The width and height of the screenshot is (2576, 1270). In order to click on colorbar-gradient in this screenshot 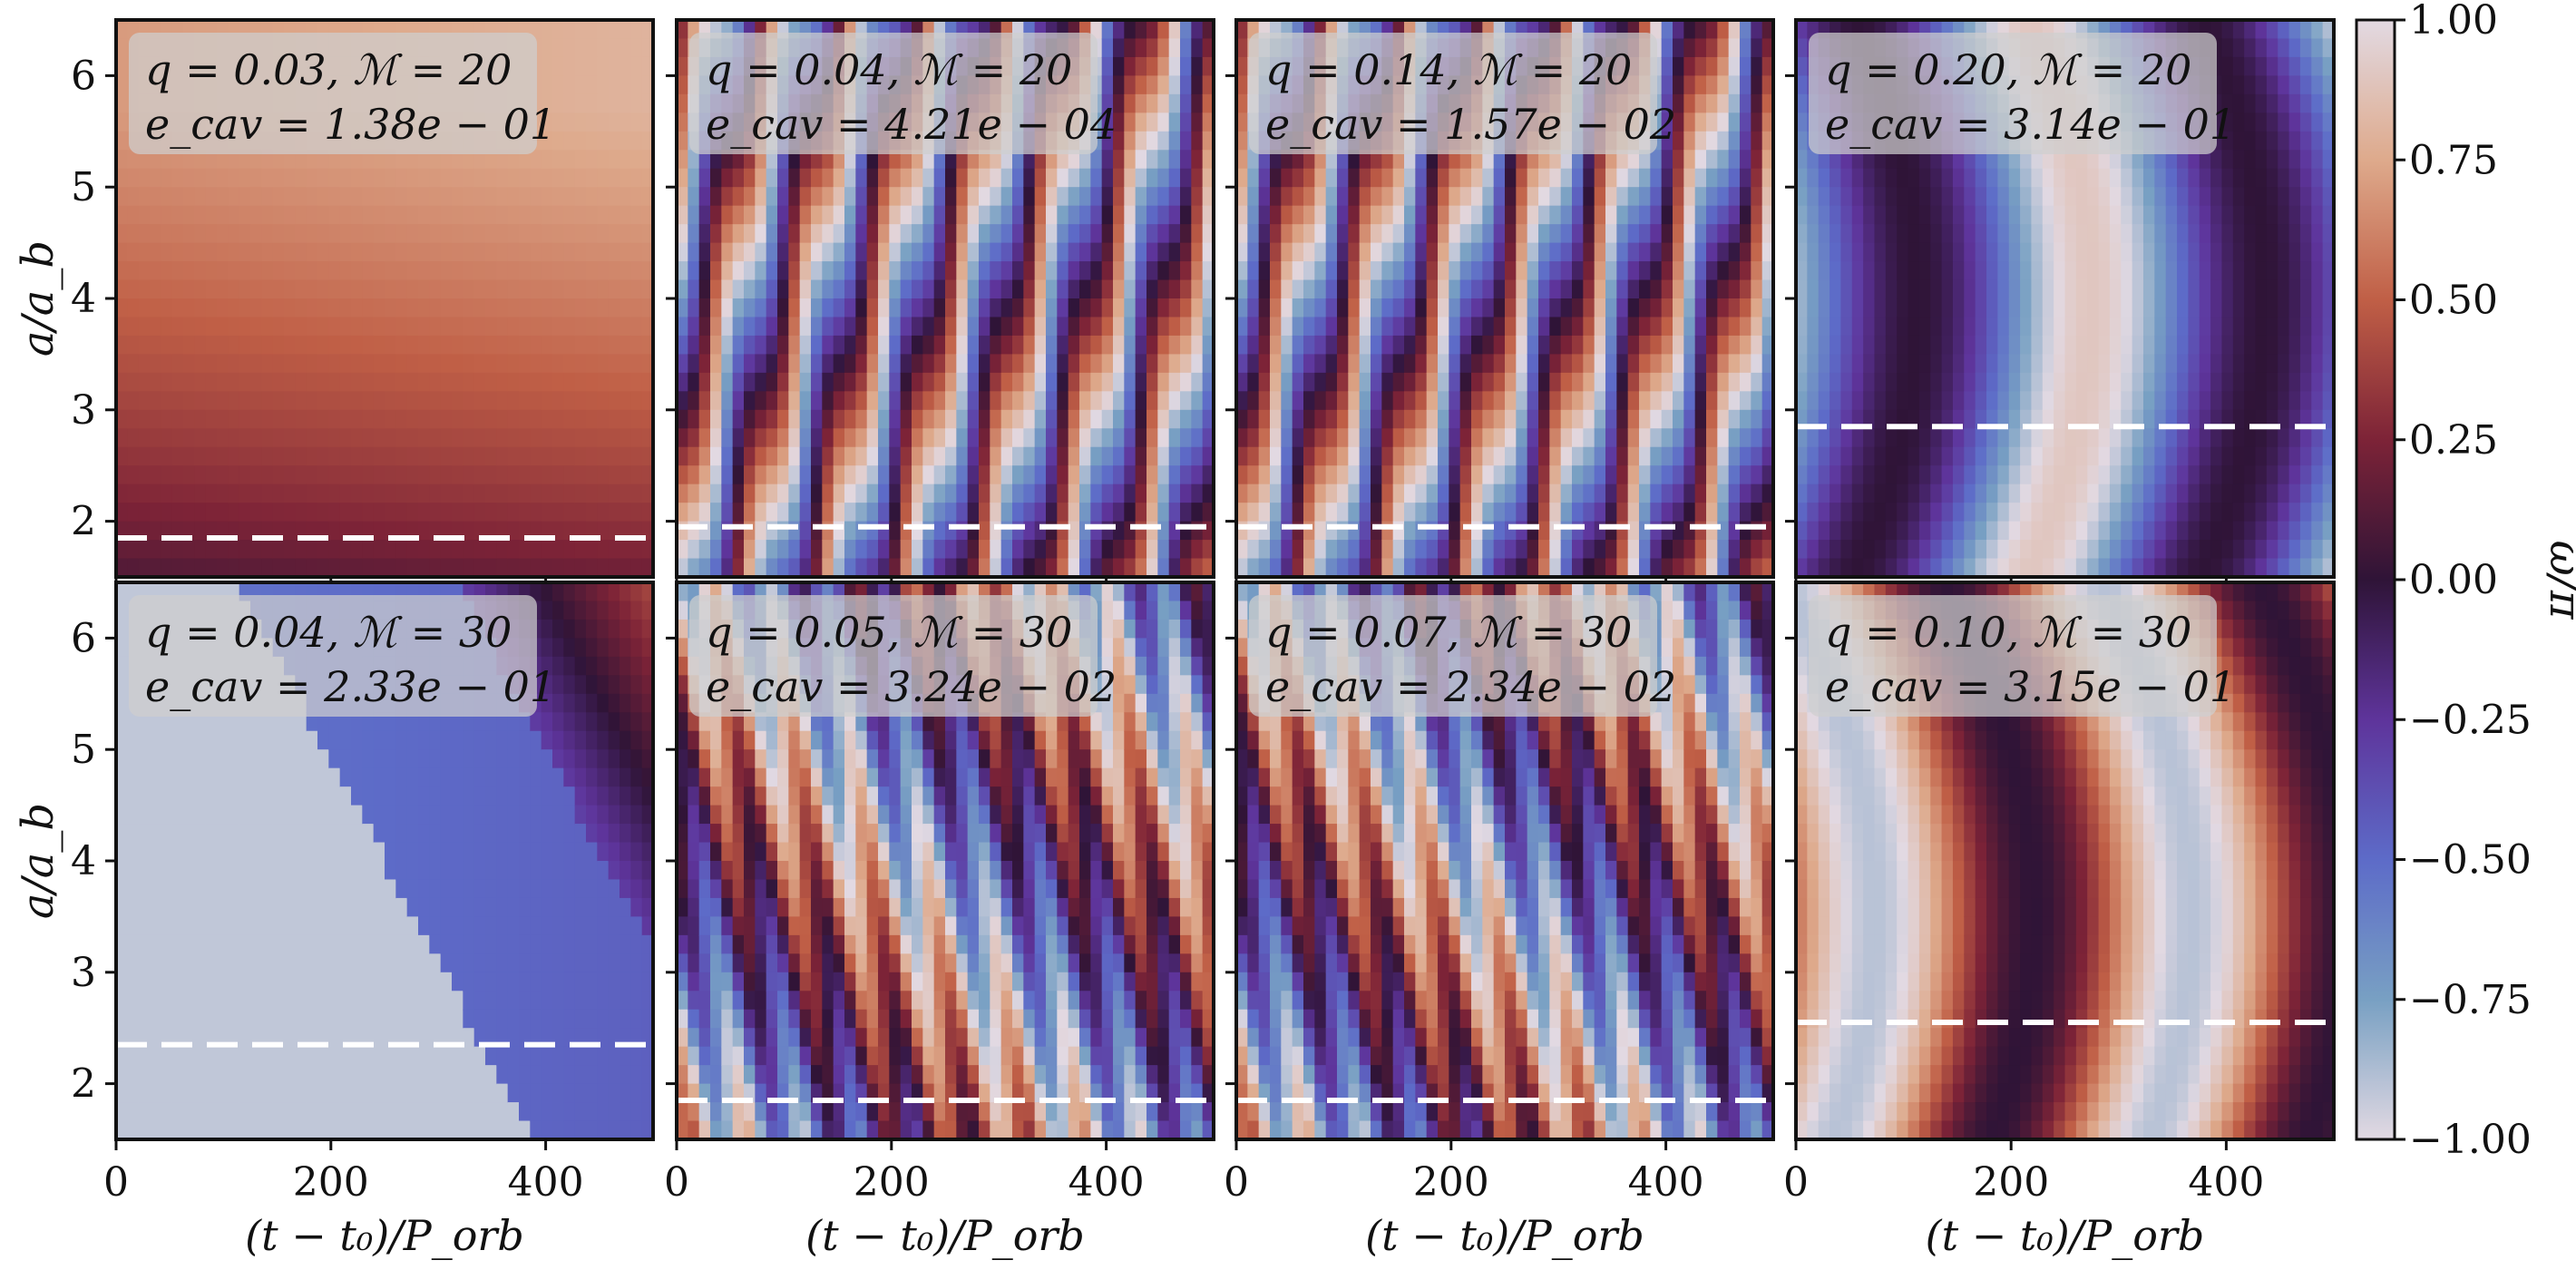, I will do `click(2375, 579)`.